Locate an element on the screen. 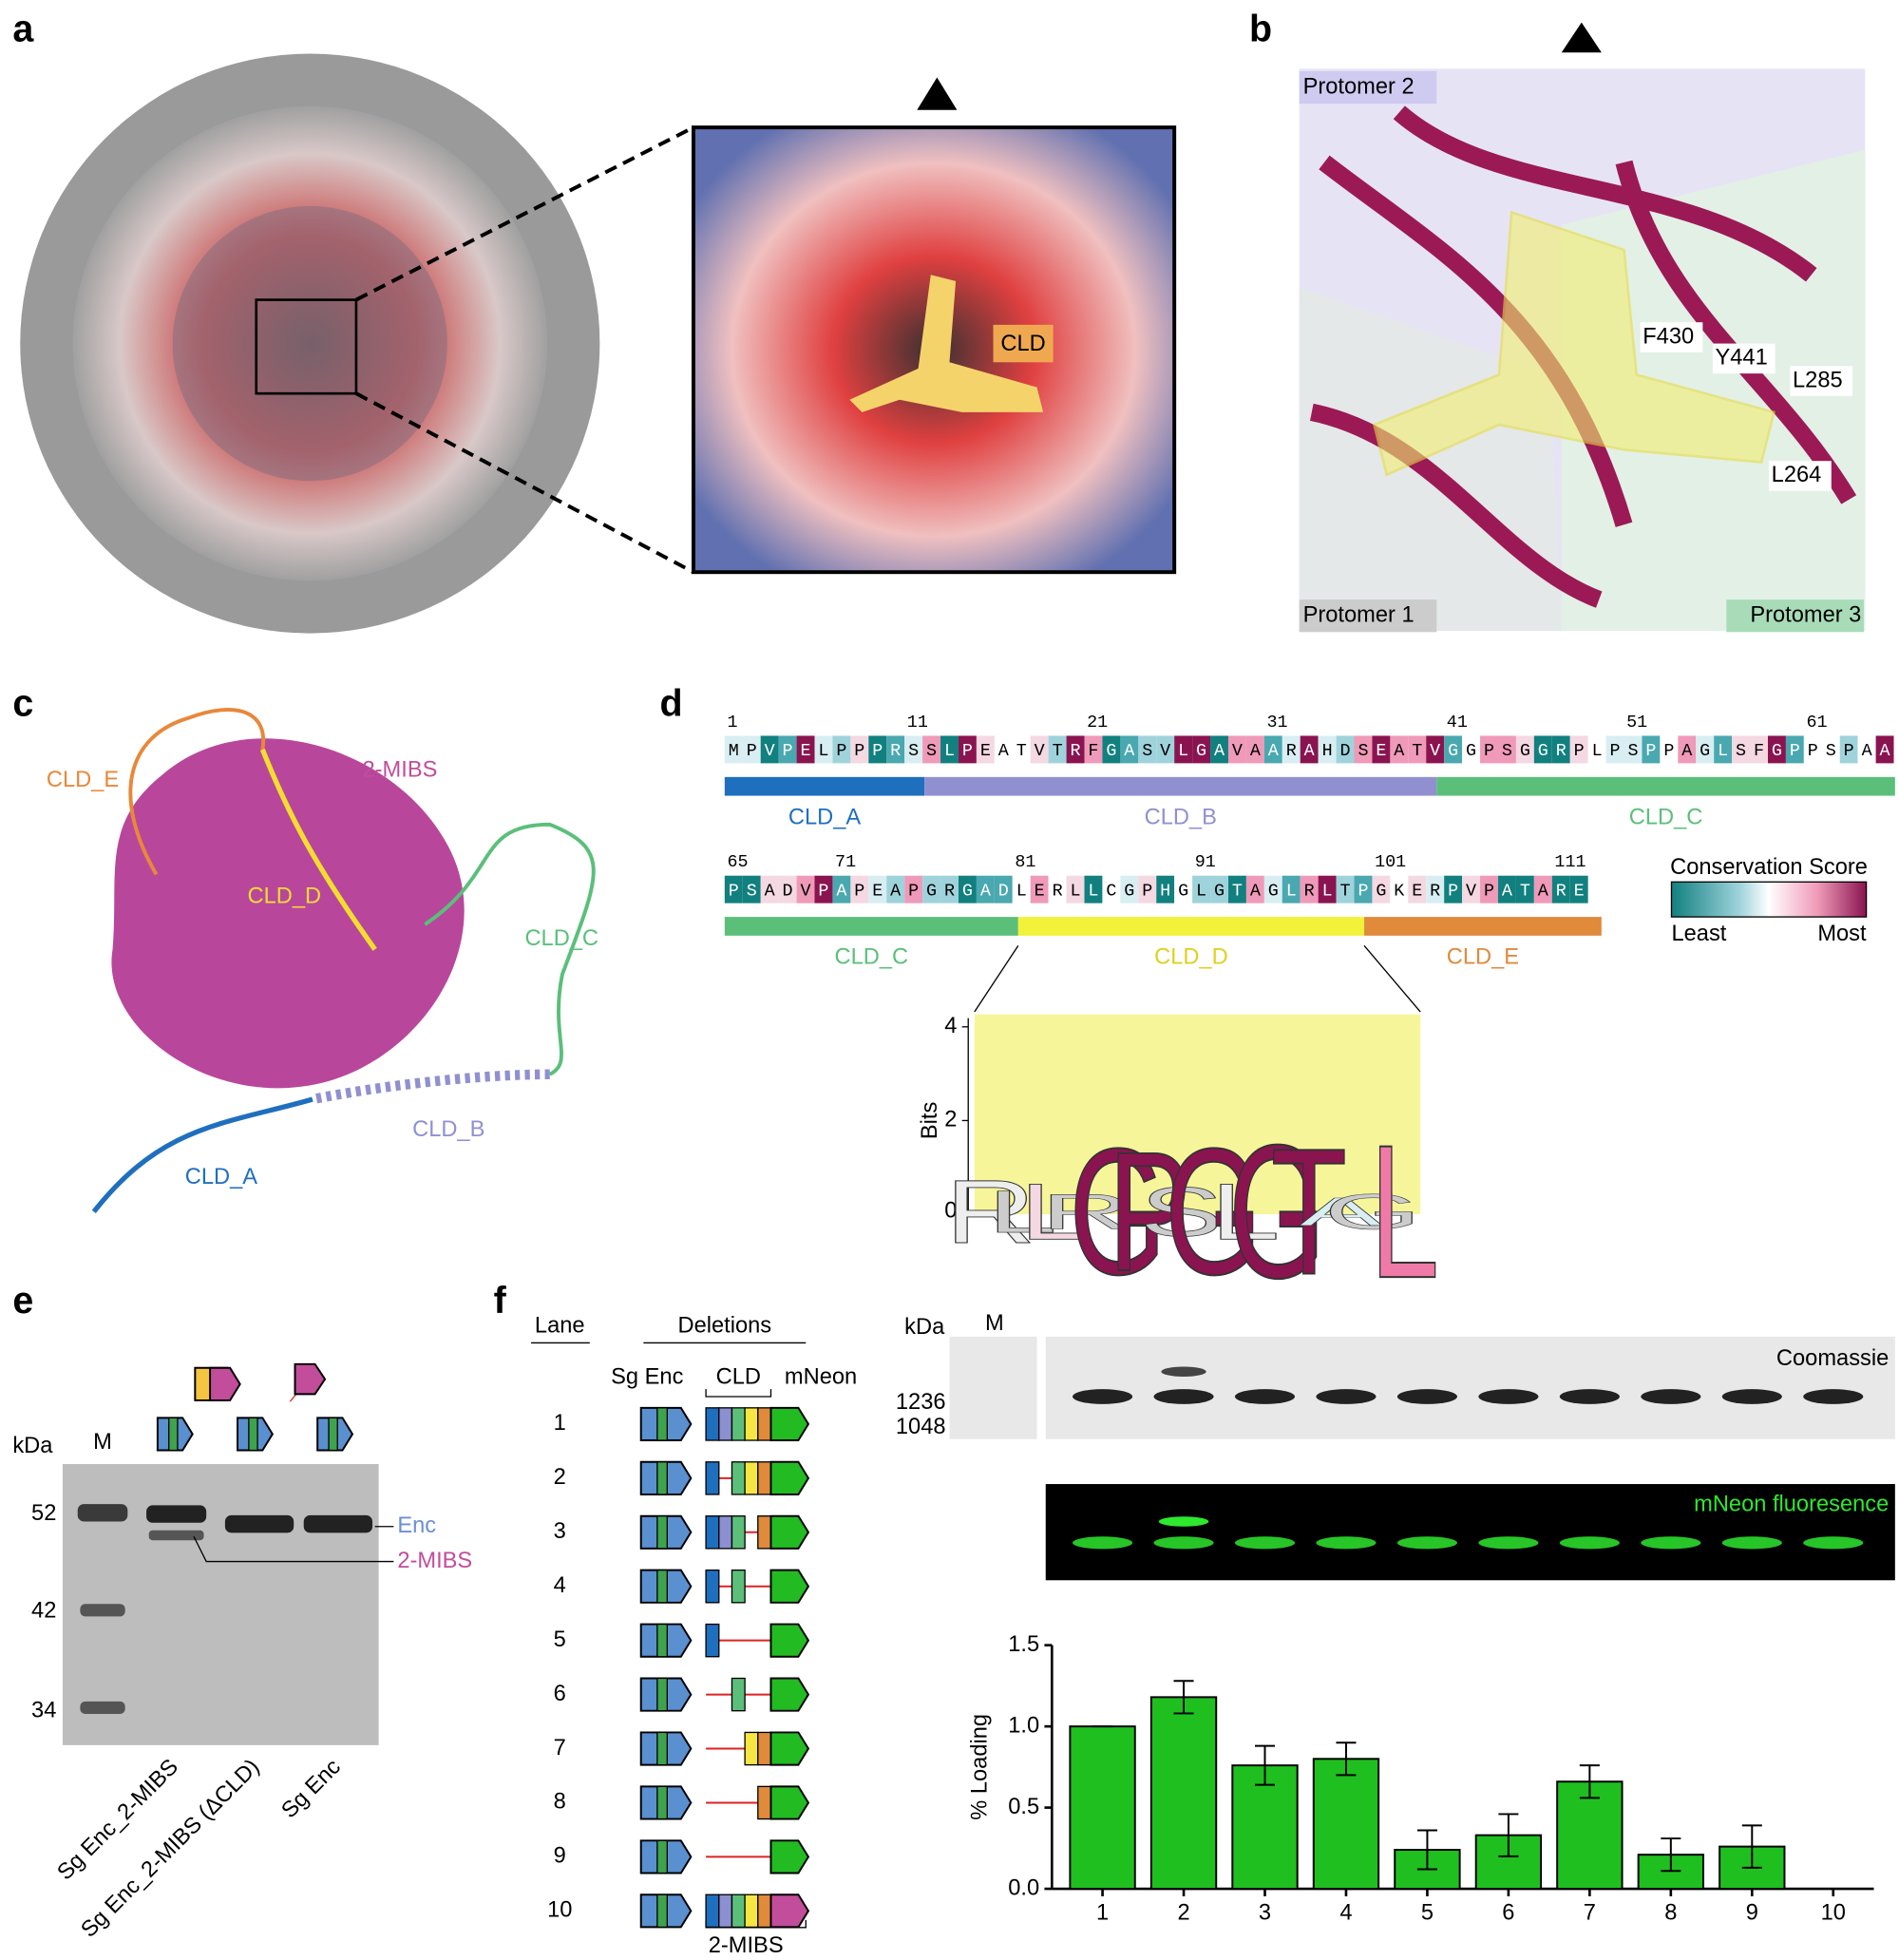 This screenshot has height=1960, width=1899. residue: D is located at coordinates (788, 891).